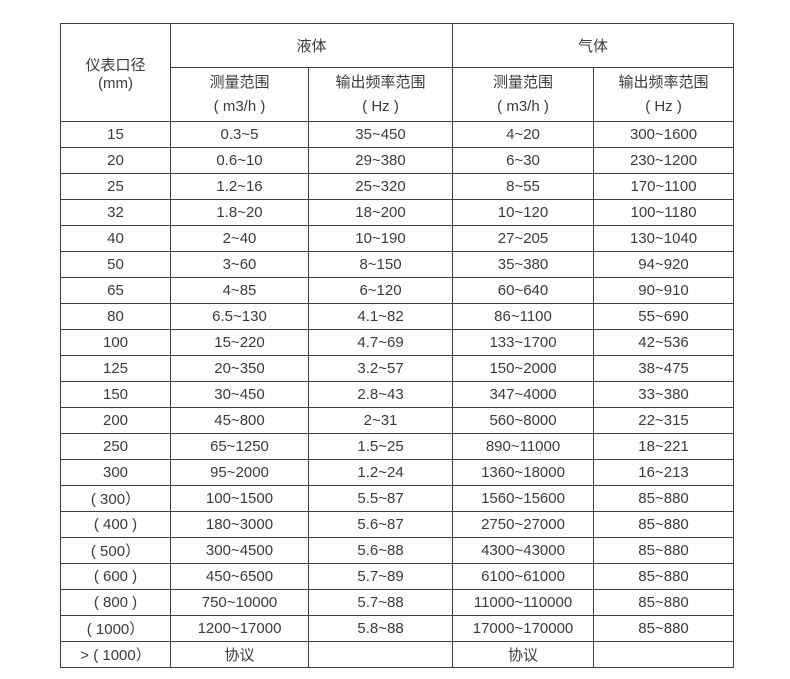 The width and height of the screenshot is (790, 679). What do you see at coordinates (115, 550) in the screenshot?
I see `diameter-cell: ( 500）` at bounding box center [115, 550].